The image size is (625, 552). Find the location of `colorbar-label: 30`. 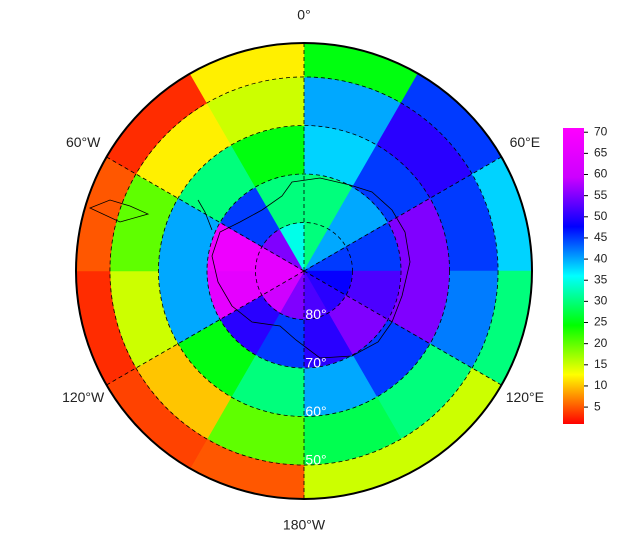

colorbar-label: 30 is located at coordinates (601, 301).